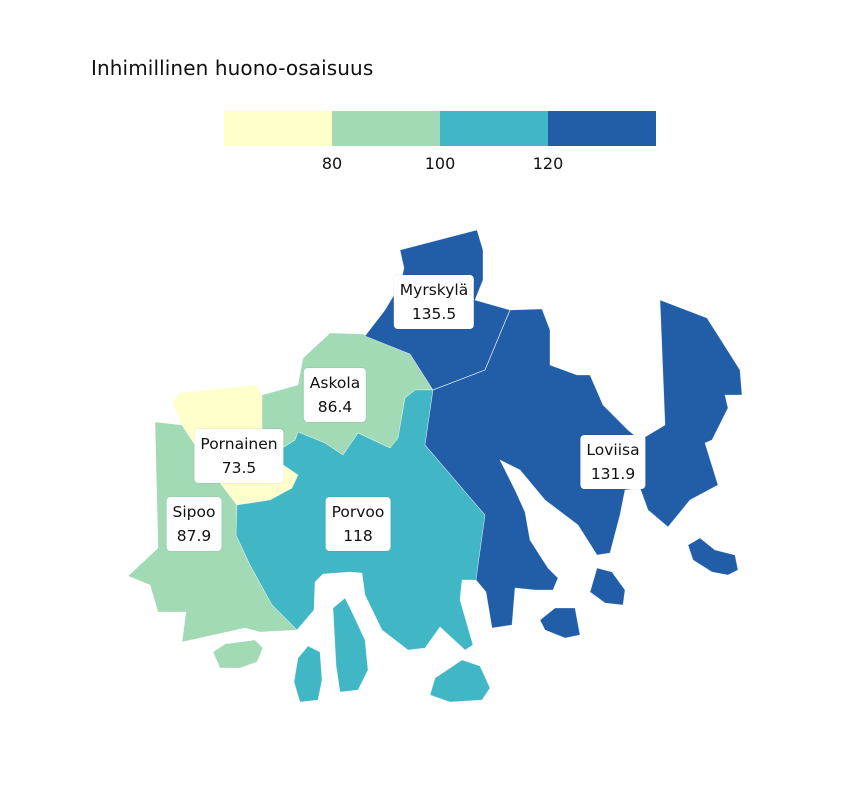 The height and width of the screenshot is (792, 864). What do you see at coordinates (613, 450) in the screenshot?
I see `label-loviisa-name: Loviisa` at bounding box center [613, 450].